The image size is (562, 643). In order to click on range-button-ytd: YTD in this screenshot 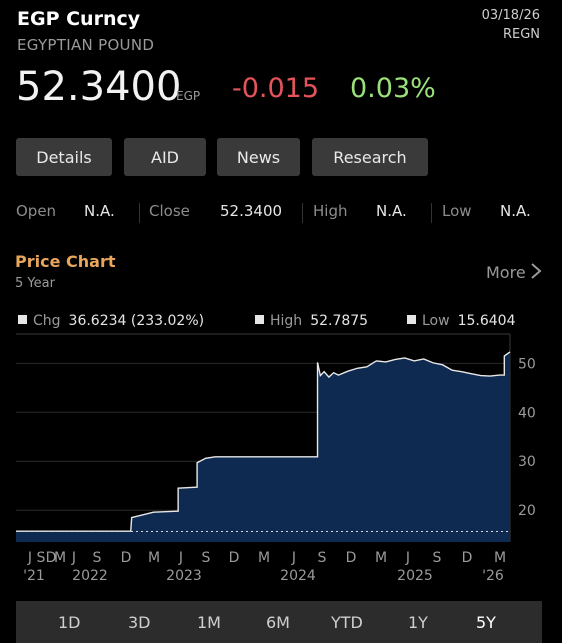, I will do `click(347, 622)`.